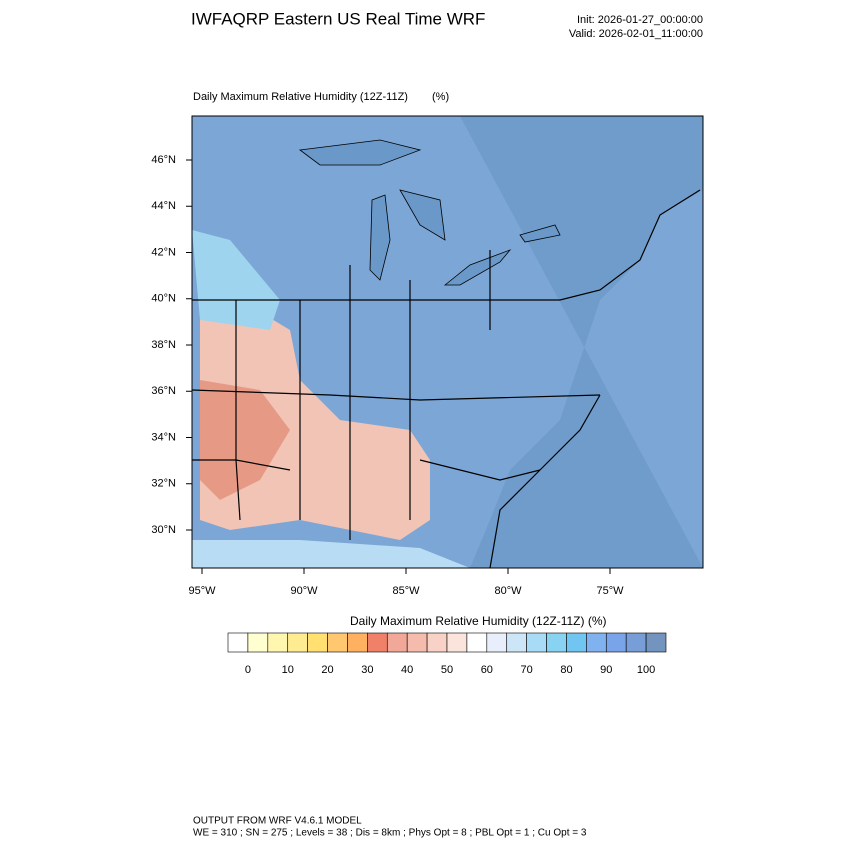  Describe the element at coordinates (422, 215) in the screenshot. I see `lake-huron` at that location.